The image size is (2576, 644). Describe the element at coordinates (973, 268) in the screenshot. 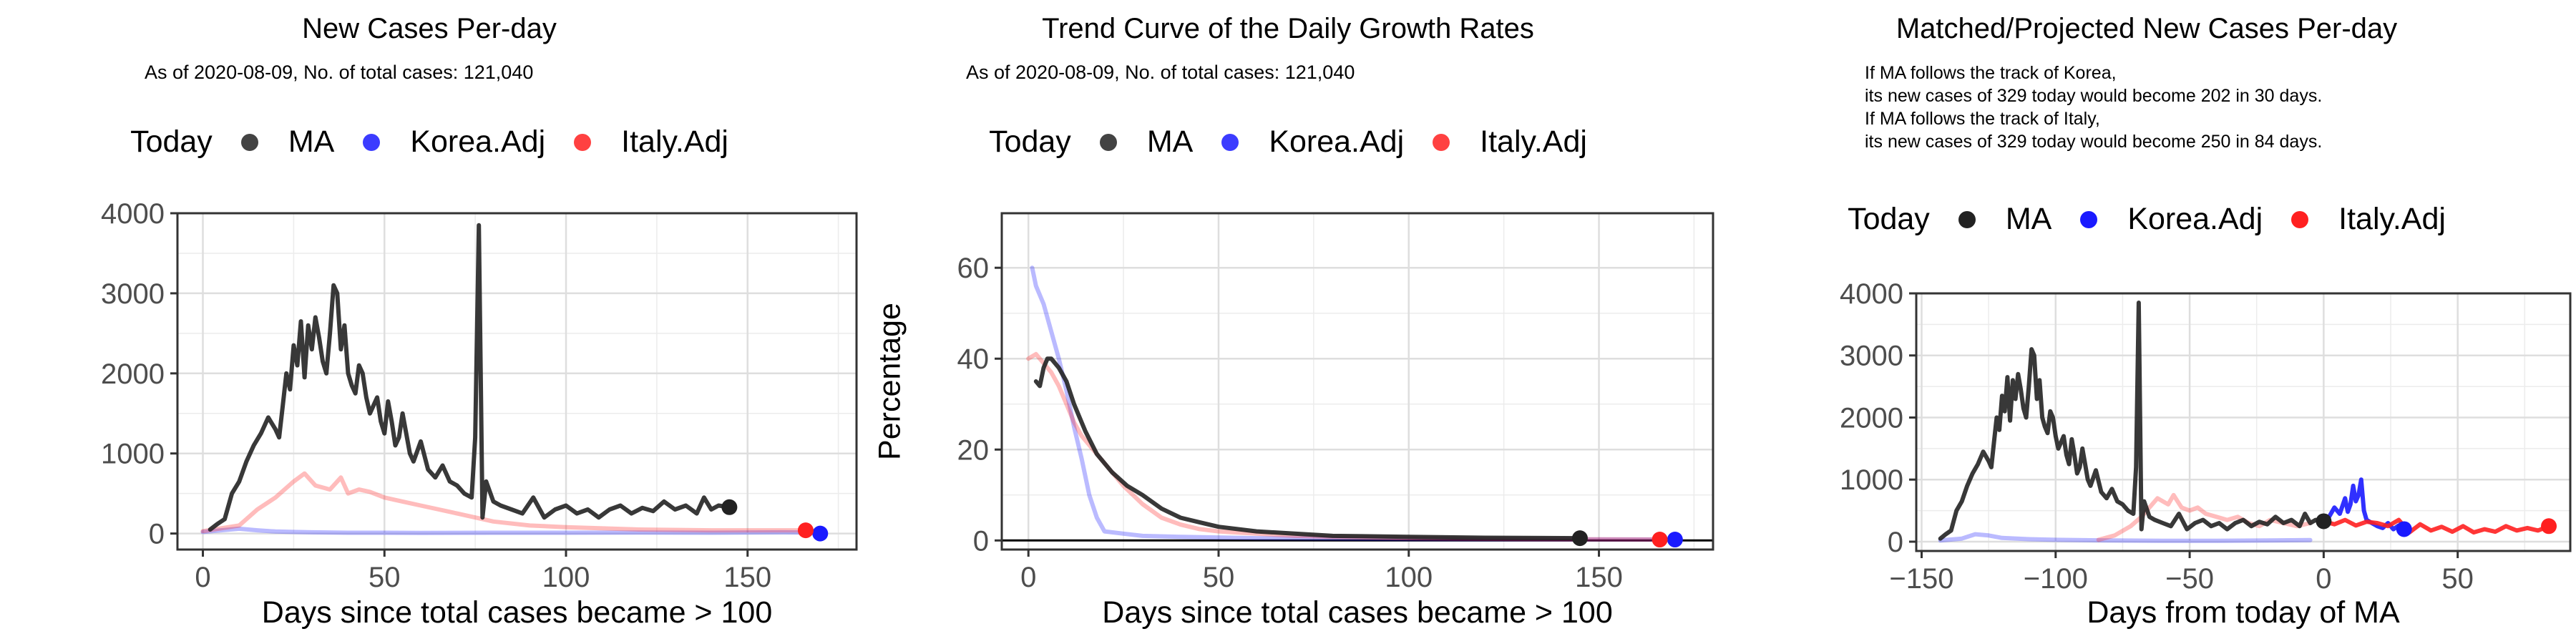

I see `y-tick-label: 60` at that location.